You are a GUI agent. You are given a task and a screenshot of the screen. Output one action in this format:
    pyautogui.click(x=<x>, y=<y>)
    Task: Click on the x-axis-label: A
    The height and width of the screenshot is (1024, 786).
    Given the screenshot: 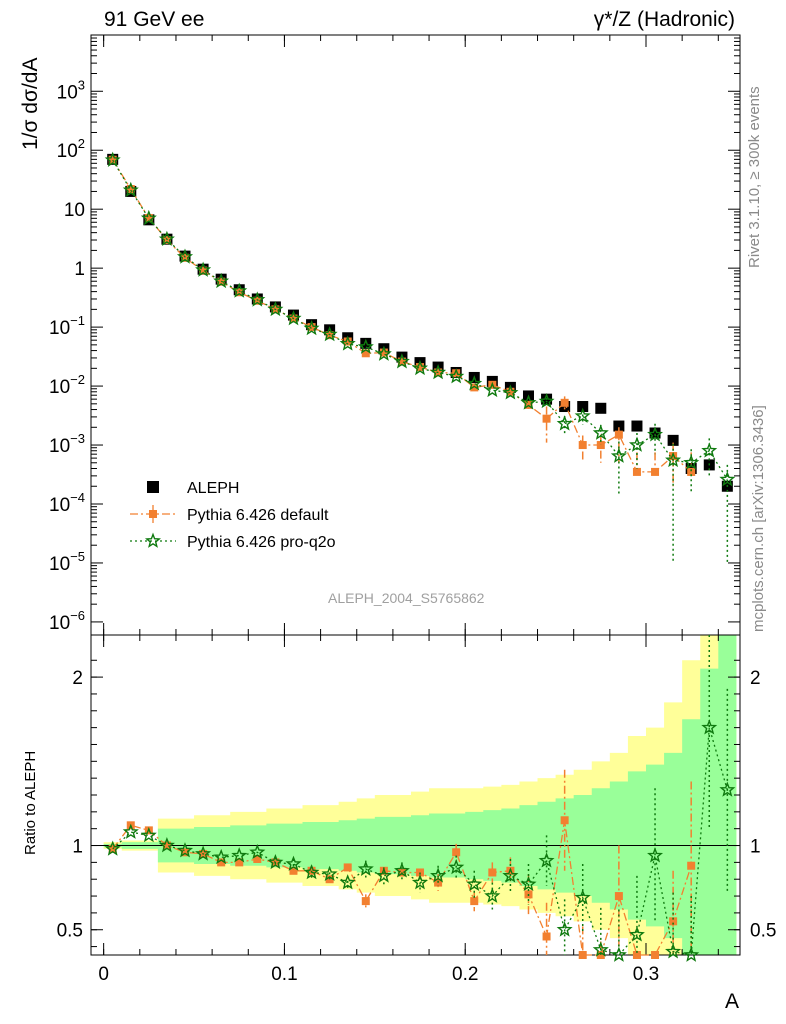 What is the action you would take?
    pyautogui.click(x=732, y=1001)
    